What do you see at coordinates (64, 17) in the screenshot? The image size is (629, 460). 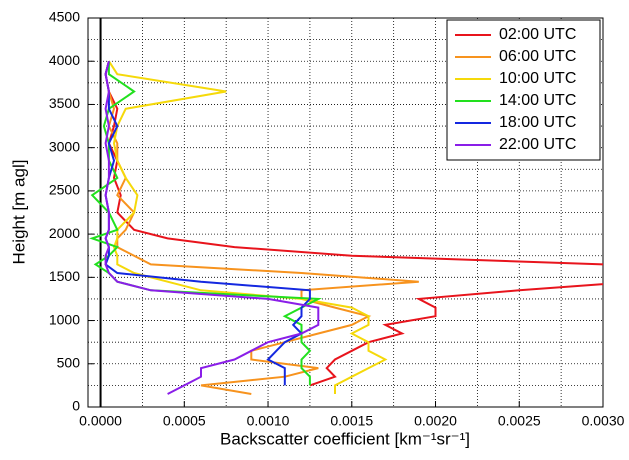 I see `y-tick-label: 4500` at bounding box center [64, 17].